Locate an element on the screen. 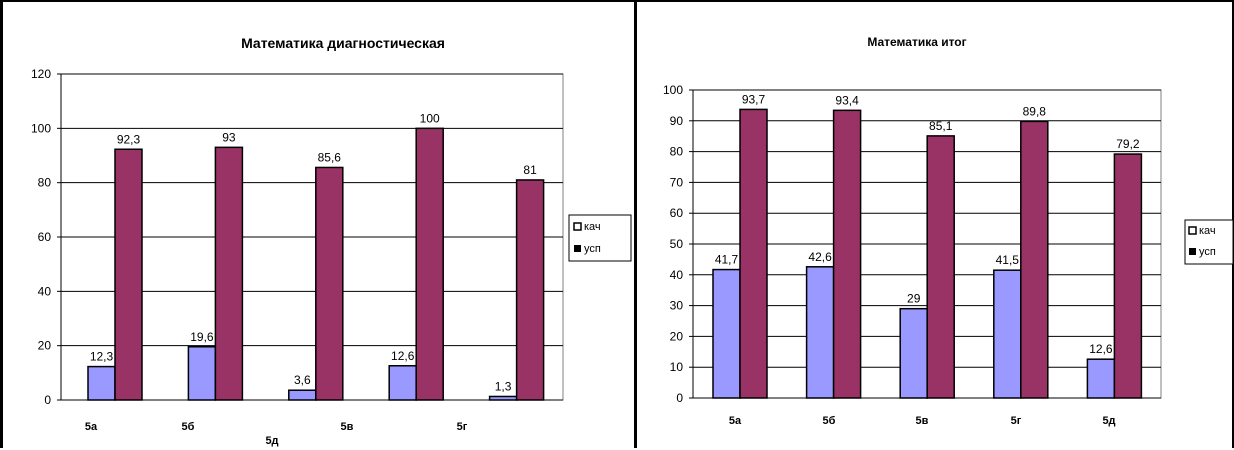 The width and height of the screenshot is (1234, 450). y-tick-label: 70 is located at coordinates (677, 182).